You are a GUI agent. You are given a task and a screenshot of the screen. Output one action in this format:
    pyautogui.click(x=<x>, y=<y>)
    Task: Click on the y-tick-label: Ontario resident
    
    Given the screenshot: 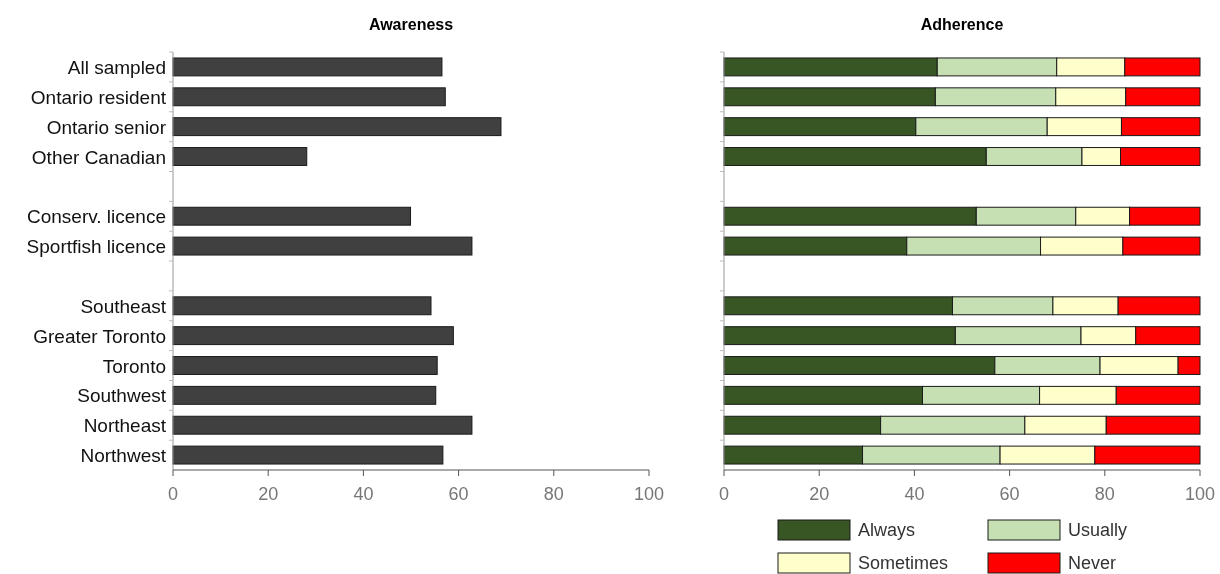 What is the action you would take?
    pyautogui.click(x=98, y=97)
    